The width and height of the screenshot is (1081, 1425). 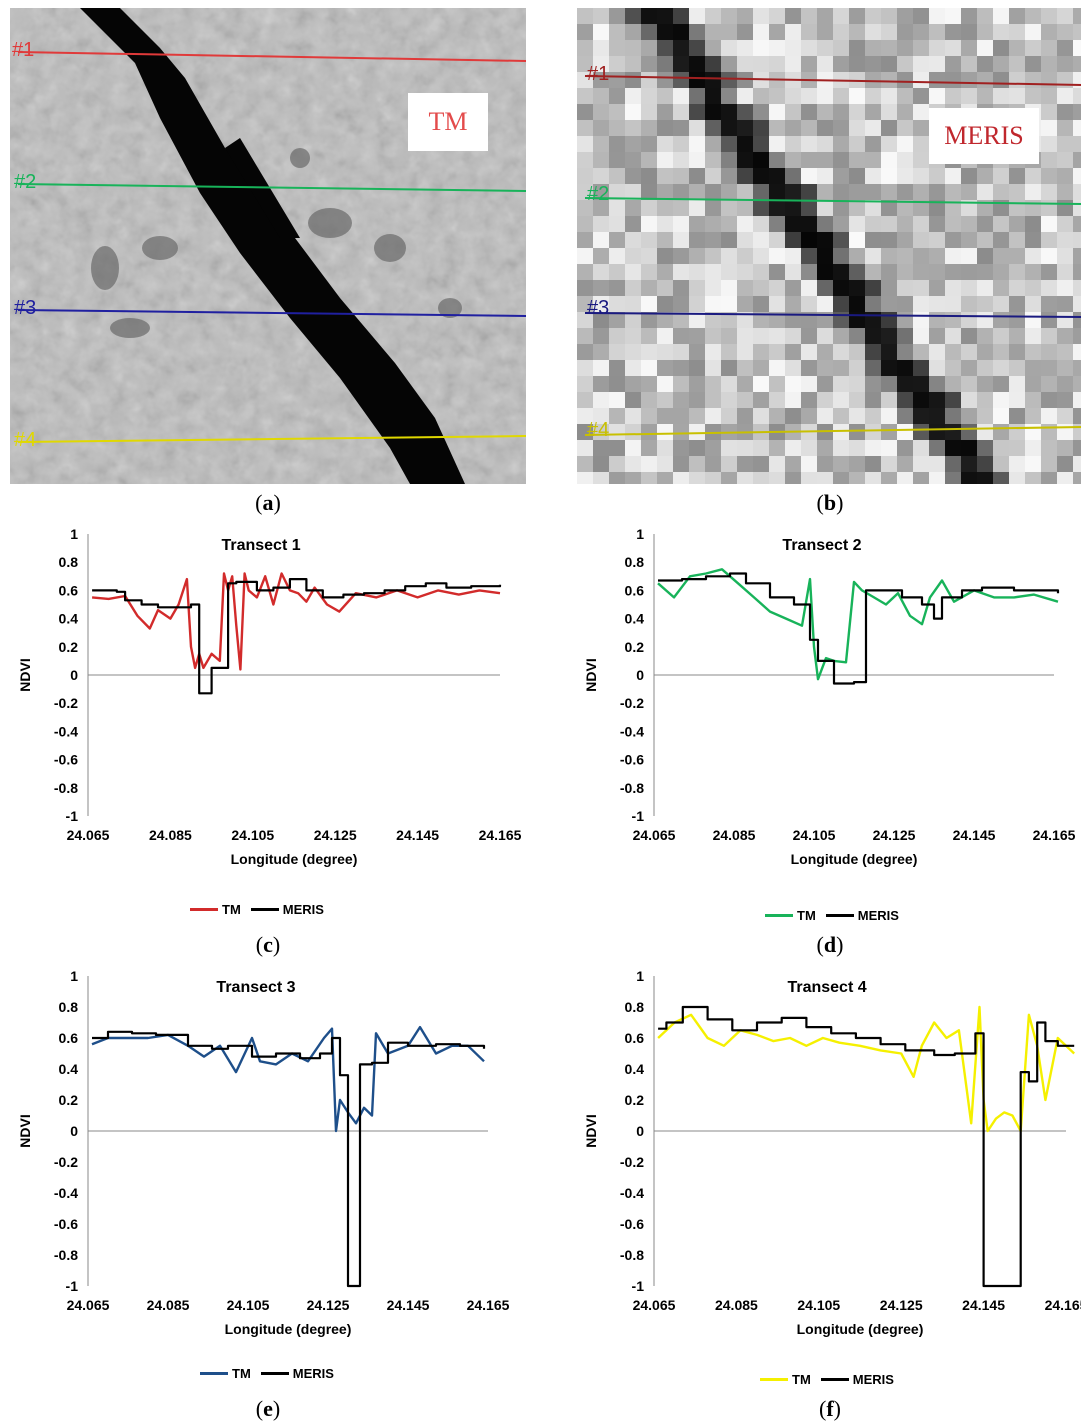 I want to click on chart-title: Transect 2, so click(x=821, y=545).